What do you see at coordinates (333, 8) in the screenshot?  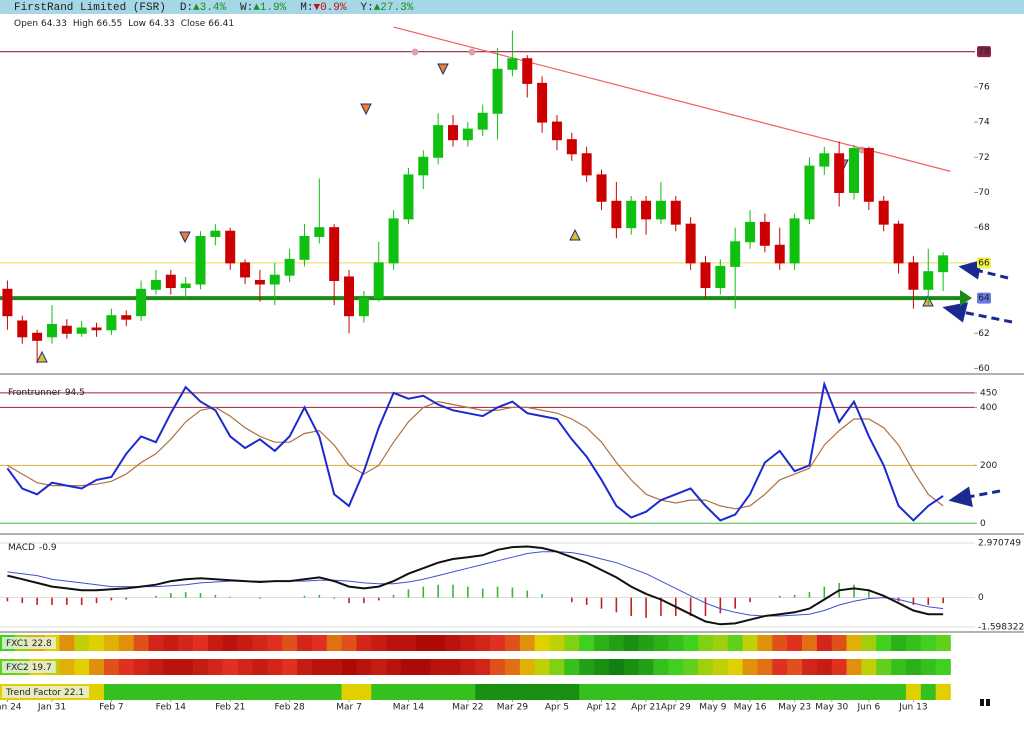 I see `change-value: 0.9%` at bounding box center [333, 8].